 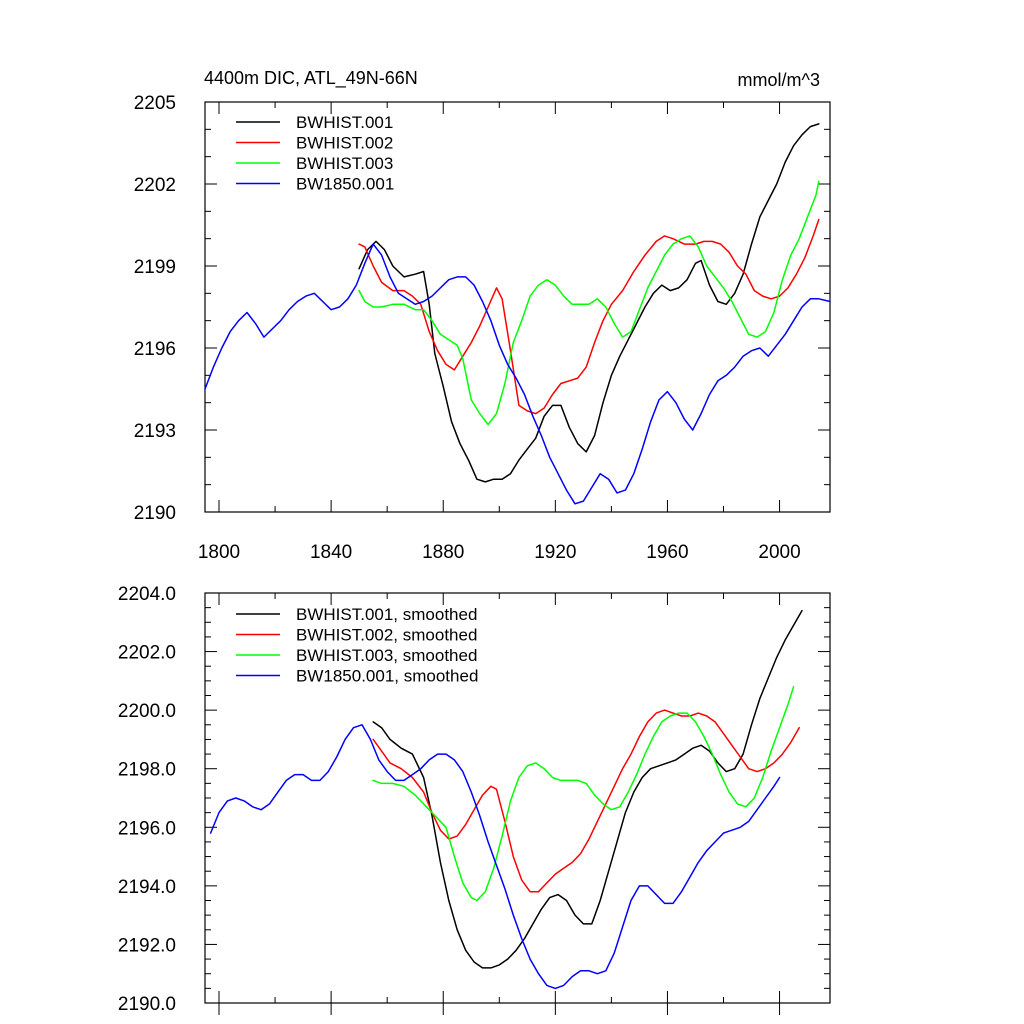 I want to click on units-label: mmol/m^3, so click(x=779, y=80).